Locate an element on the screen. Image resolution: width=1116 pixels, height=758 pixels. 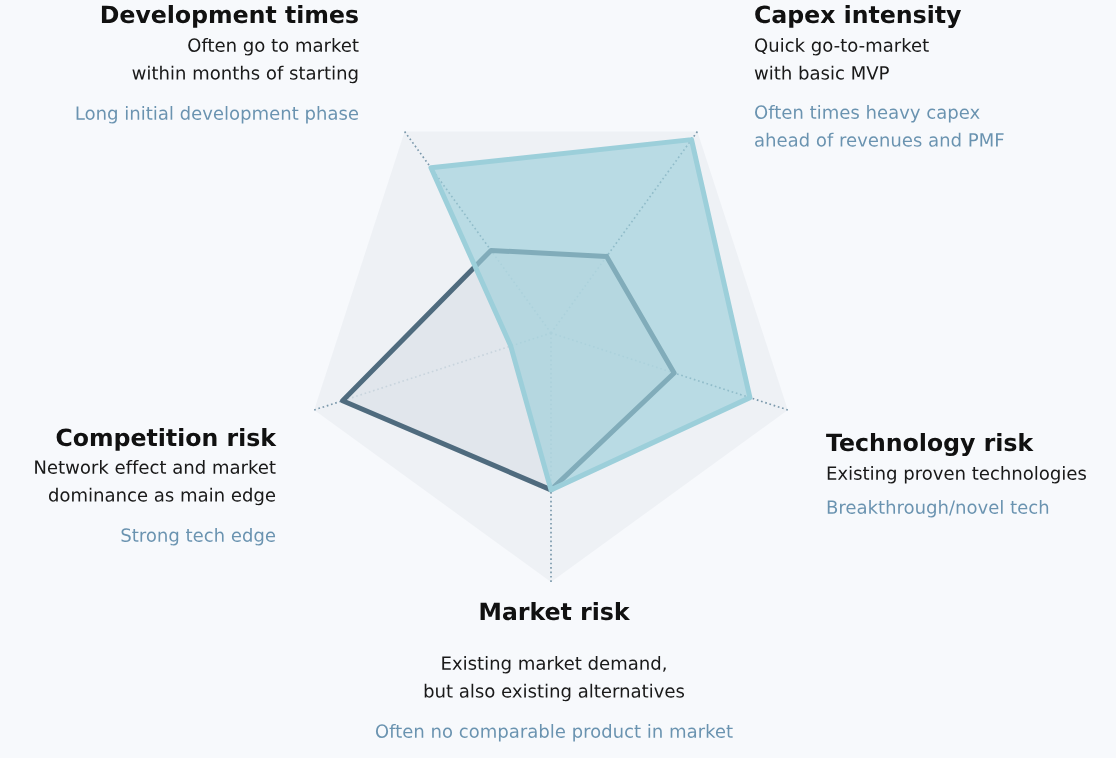
spoke-label: Market risk is located at coordinates (555, 611).